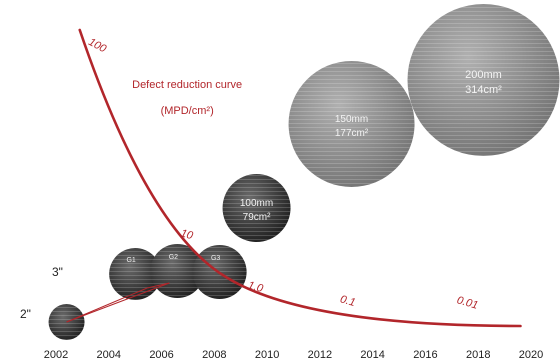 The image size is (560, 364). Describe the element at coordinates (320, 355) in the screenshot. I see `x-tick-label: 2012` at that location.